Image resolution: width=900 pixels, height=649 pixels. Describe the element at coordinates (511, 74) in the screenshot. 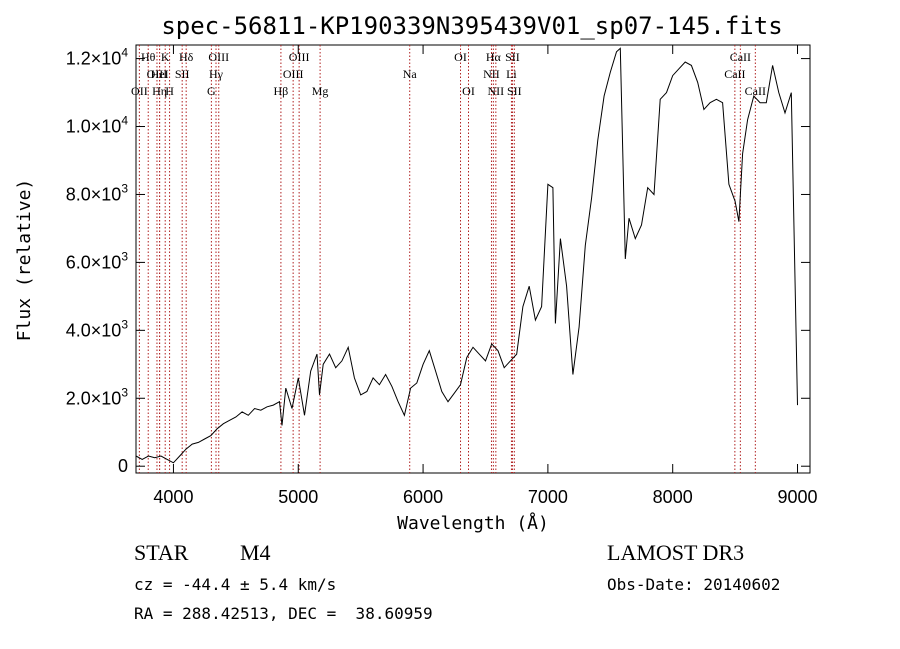

I see `line-label-22: Li` at that location.